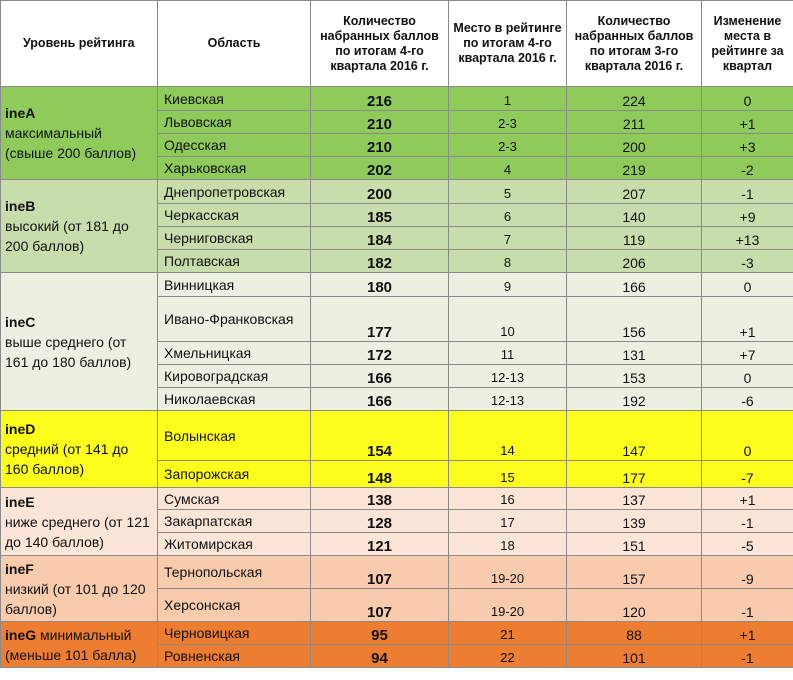 This screenshot has height=680, width=793. Describe the element at coordinates (234, 261) in the screenshot. I see `region-cell: Полтавская` at that location.